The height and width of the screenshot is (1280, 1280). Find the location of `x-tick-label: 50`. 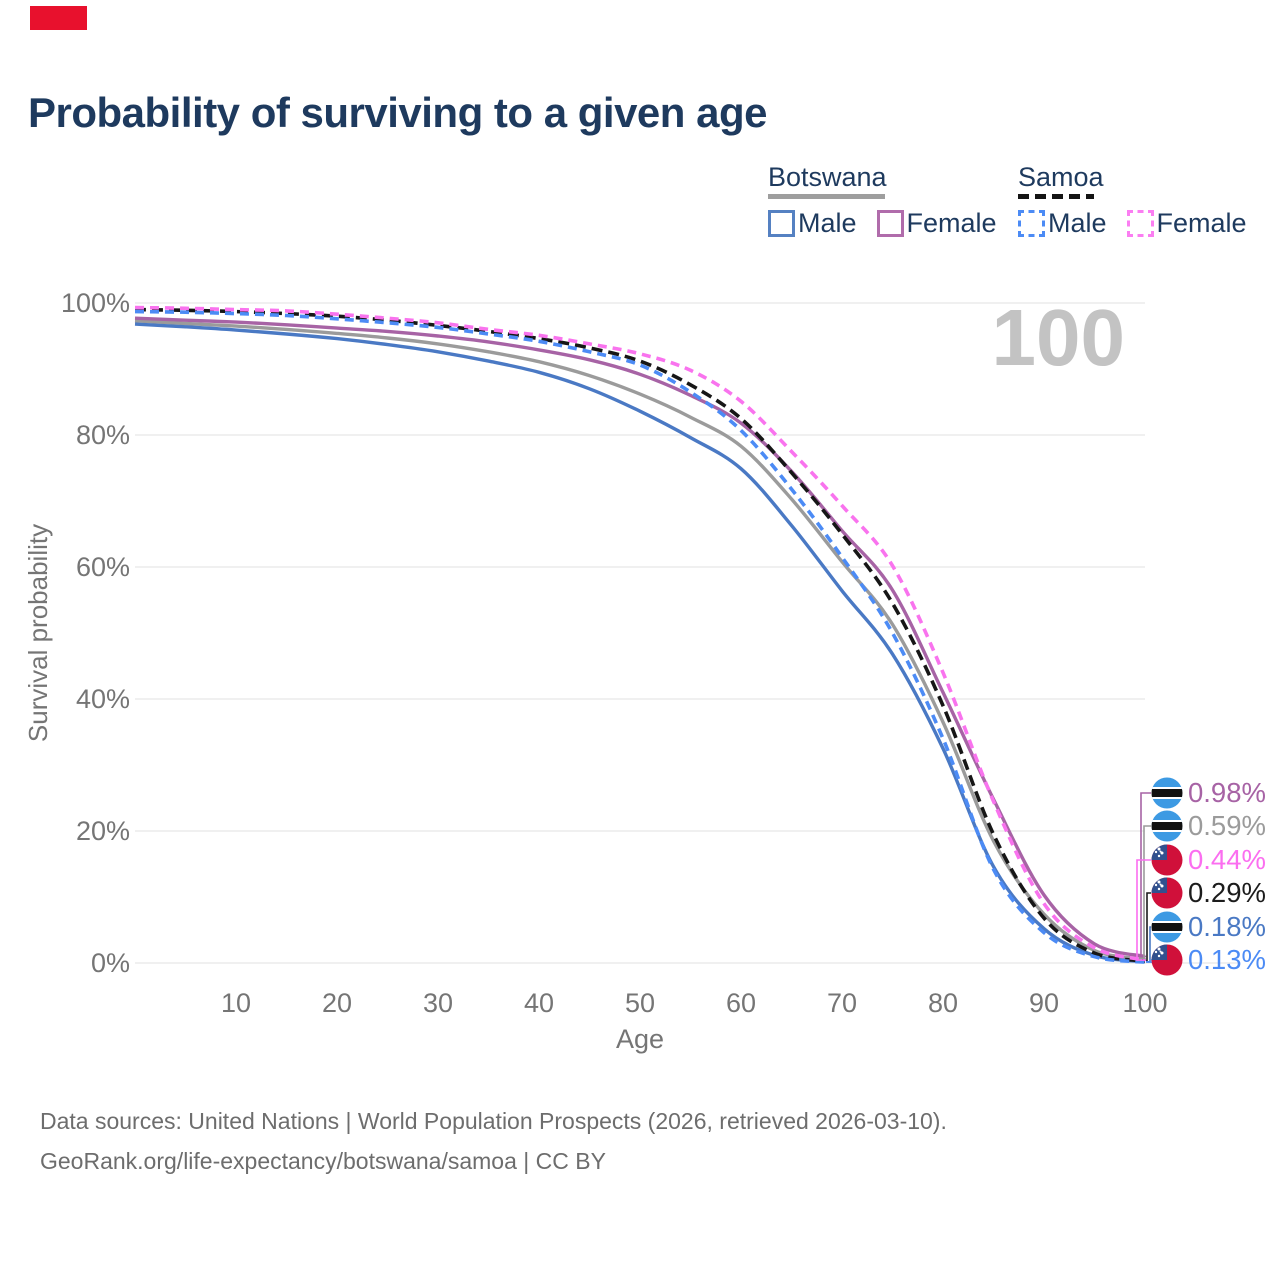

x-tick-label: 50 is located at coordinates (640, 1003).